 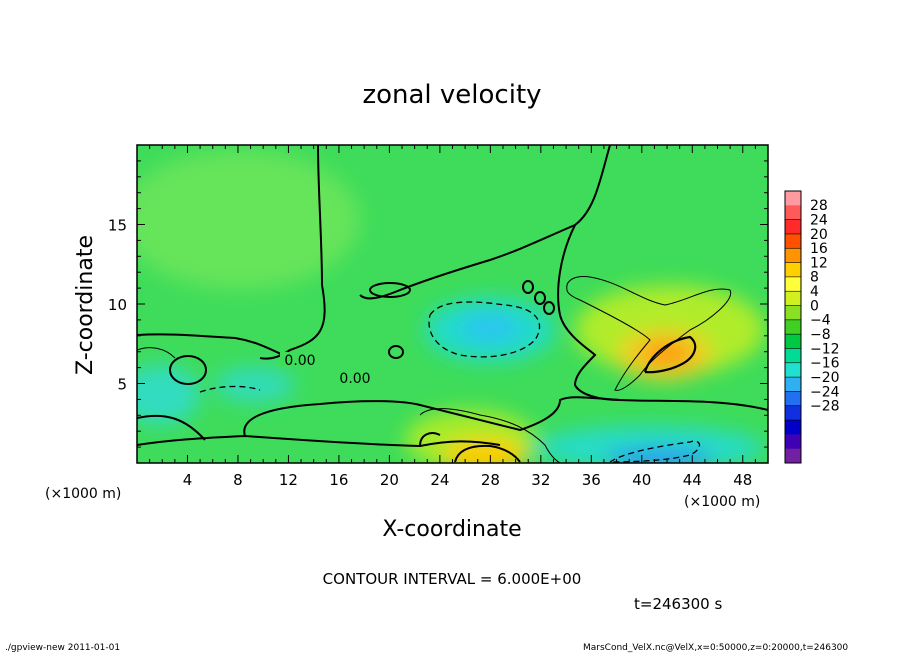 What do you see at coordinates (660, 455) in the screenshot?
I see `negative-core-bottom-right` at bounding box center [660, 455].